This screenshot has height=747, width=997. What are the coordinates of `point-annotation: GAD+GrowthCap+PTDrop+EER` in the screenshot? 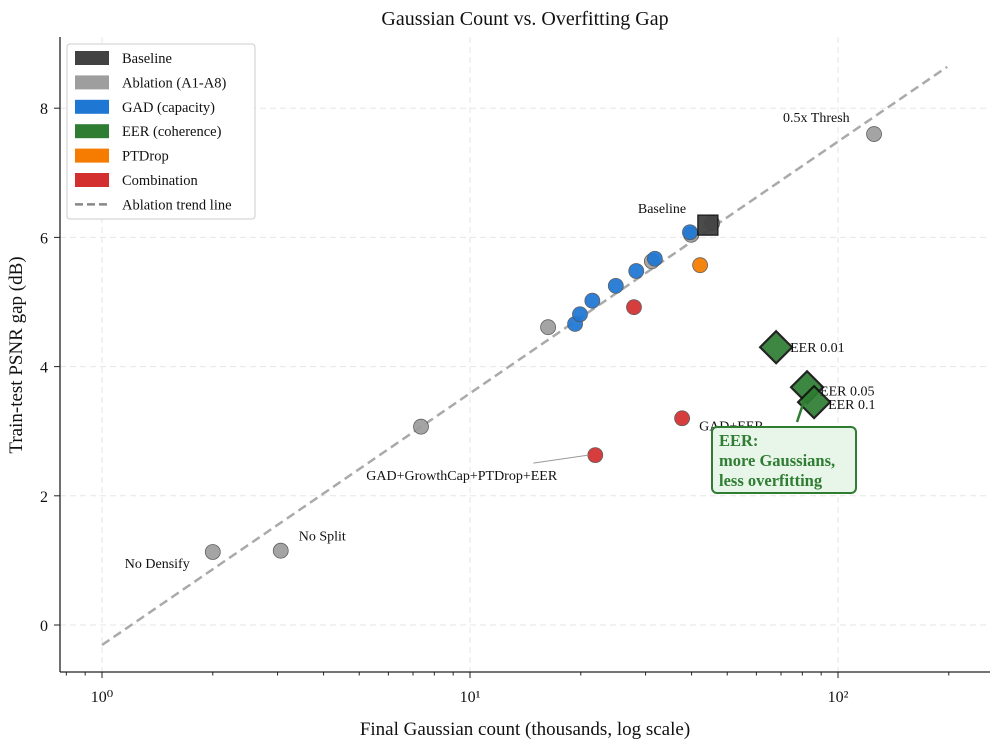 It's located at (462, 476).